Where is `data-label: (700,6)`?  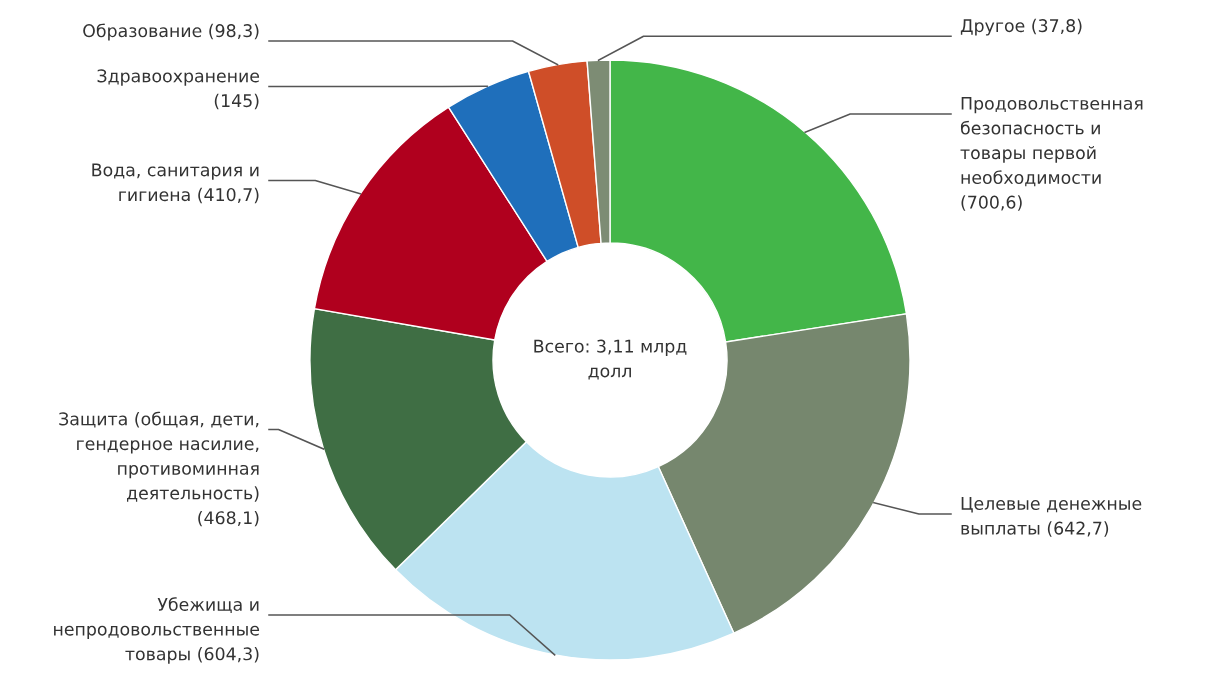 data-label: (700,6) is located at coordinates (991, 203).